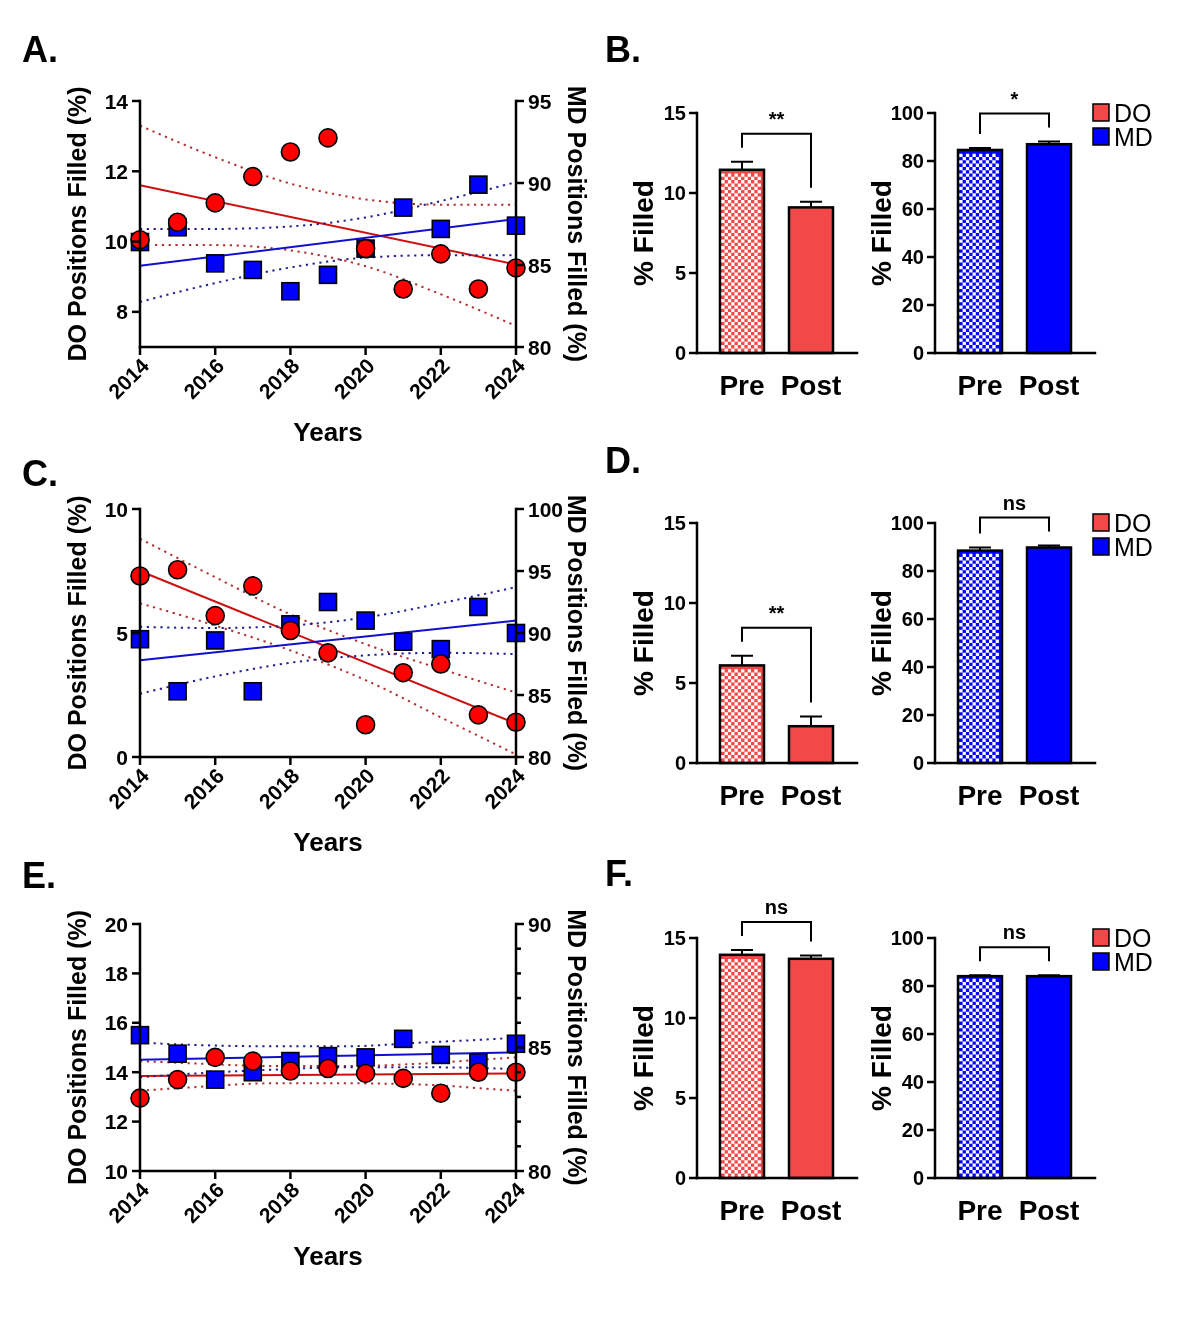 The height and width of the screenshot is (1320, 1177). I want to click on y-tick-label: 18, so click(116, 973).